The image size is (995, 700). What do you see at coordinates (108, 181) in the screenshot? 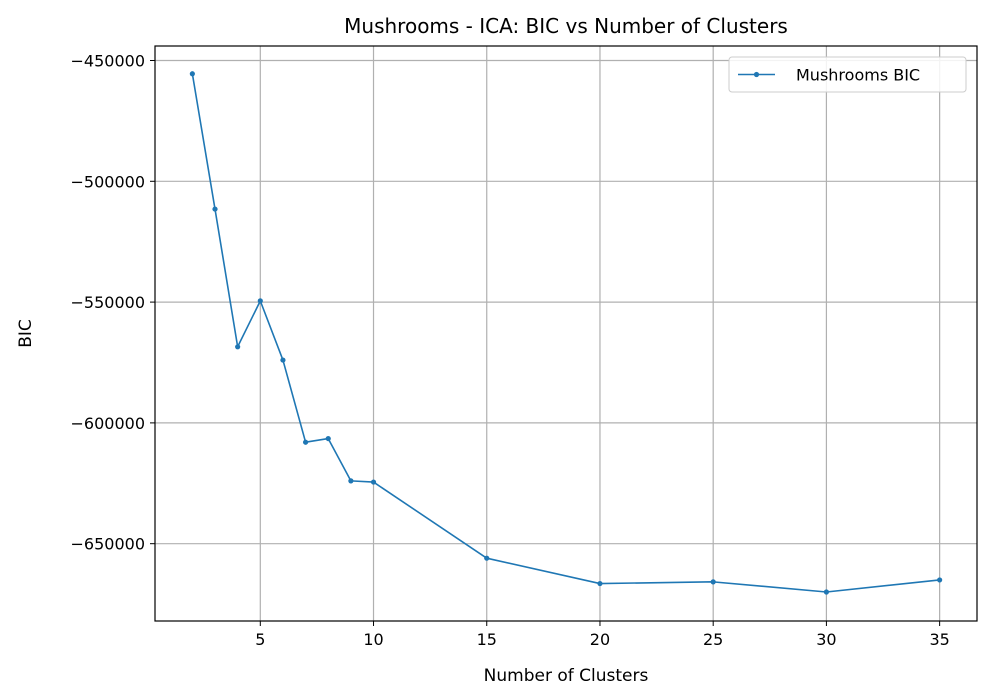
I see `y-tick-label: −500000` at bounding box center [108, 181].